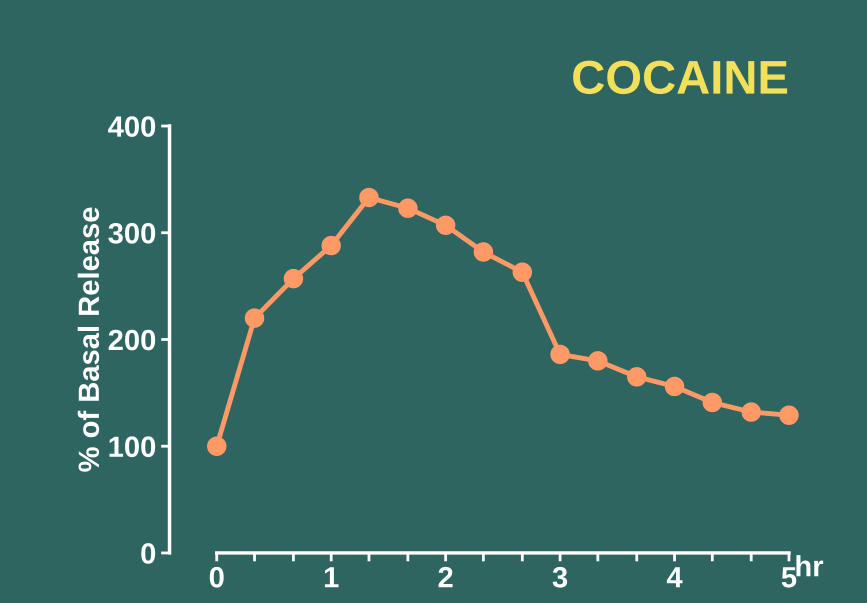  What do you see at coordinates (132, 340) in the screenshot?
I see `y-tick-label: 200` at bounding box center [132, 340].